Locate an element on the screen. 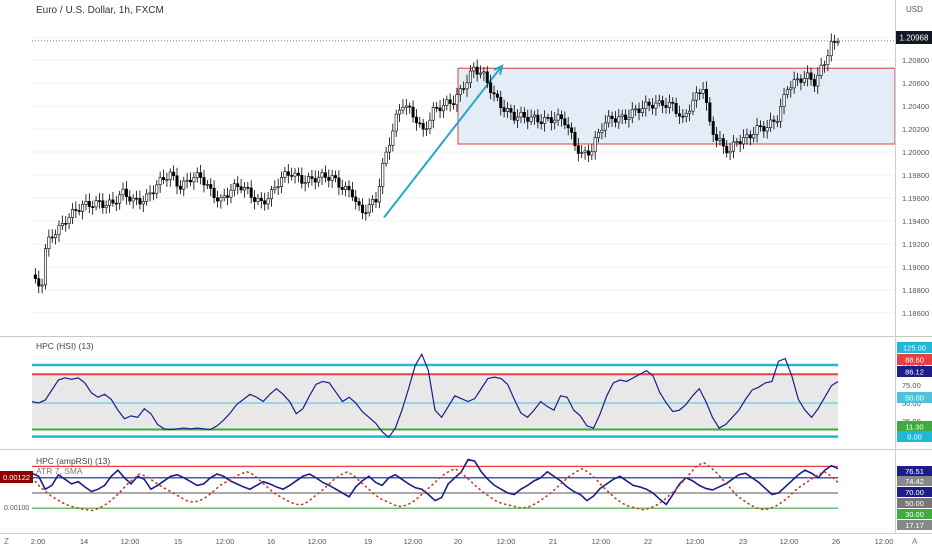 The width and height of the screenshot is (932, 550). amprsi-dotted-series is located at coordinates (435, 486).